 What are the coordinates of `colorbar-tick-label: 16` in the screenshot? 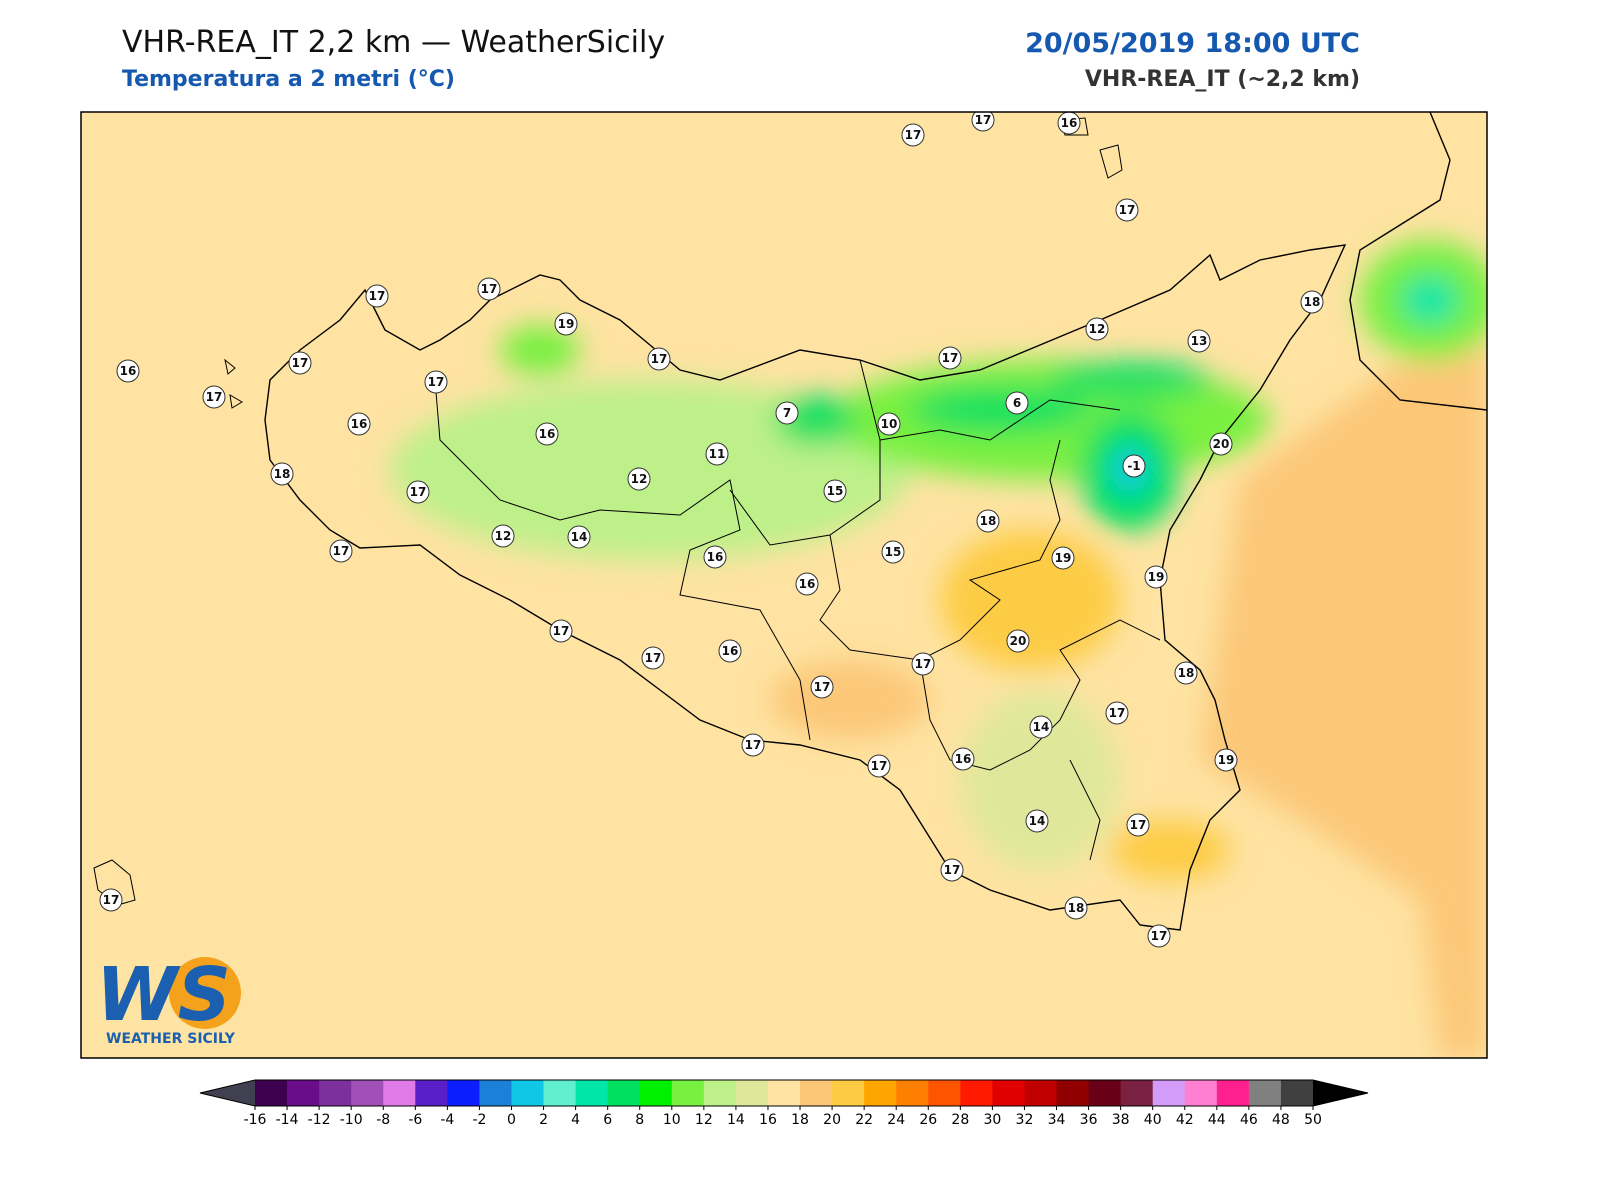 It's located at (768, 1120).